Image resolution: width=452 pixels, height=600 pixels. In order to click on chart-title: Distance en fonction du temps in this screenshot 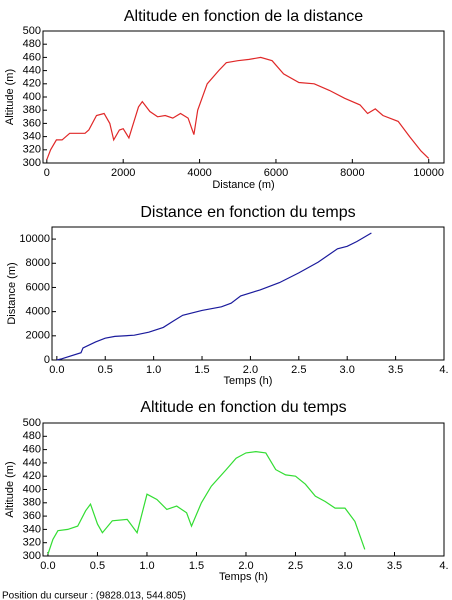, I will do `click(247, 212)`.